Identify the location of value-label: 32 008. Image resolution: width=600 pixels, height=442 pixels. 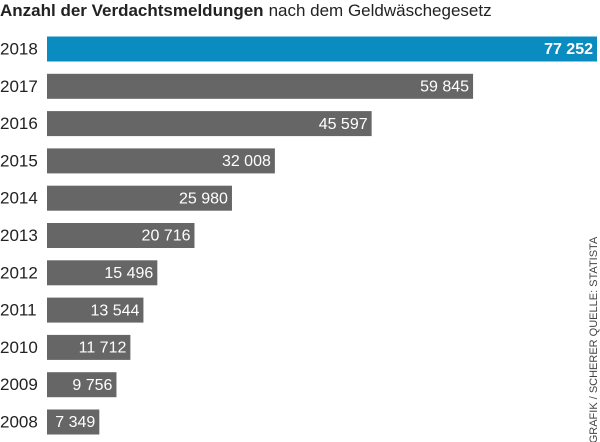
(246, 161).